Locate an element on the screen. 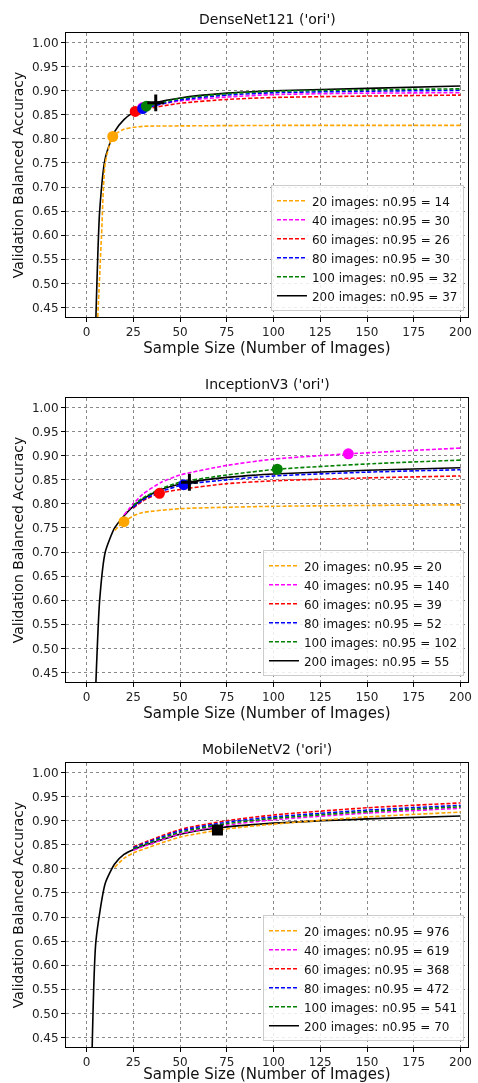  legend-label: 20 images: n0.95 = 20 is located at coordinates (372, 566).